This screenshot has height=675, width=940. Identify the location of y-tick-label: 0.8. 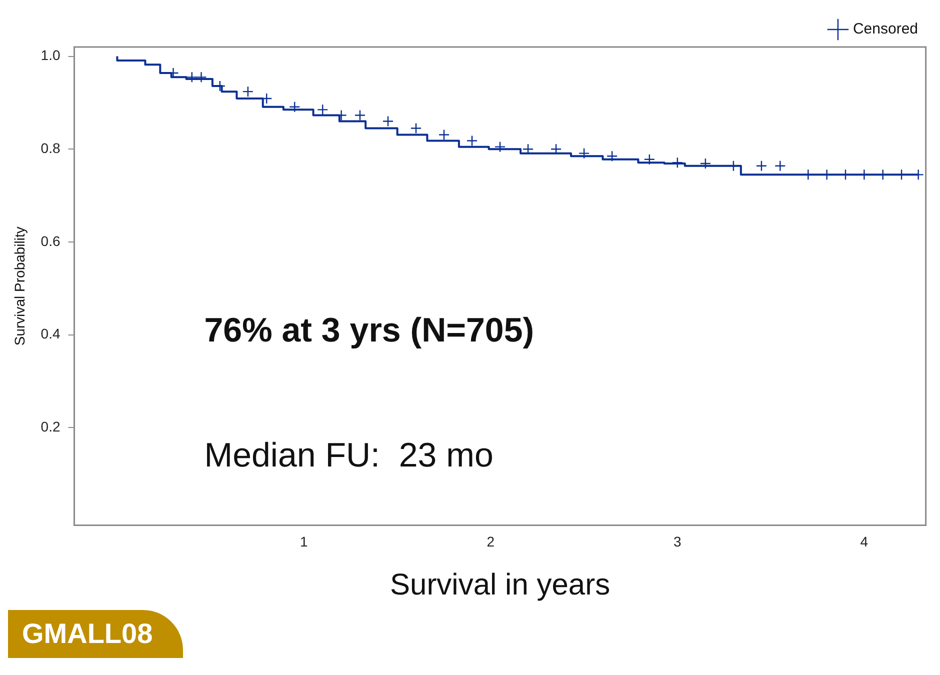
(50, 148).